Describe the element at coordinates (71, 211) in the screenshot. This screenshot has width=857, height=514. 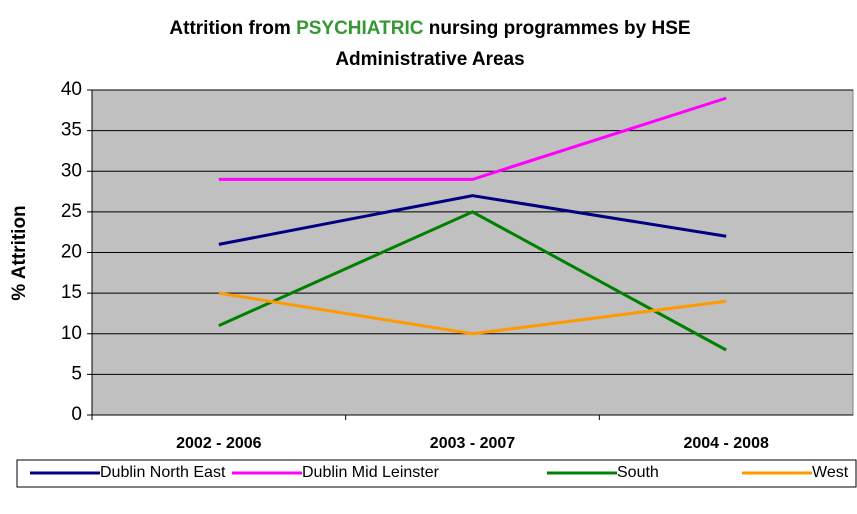
I see `y-tick-label: 25` at that location.